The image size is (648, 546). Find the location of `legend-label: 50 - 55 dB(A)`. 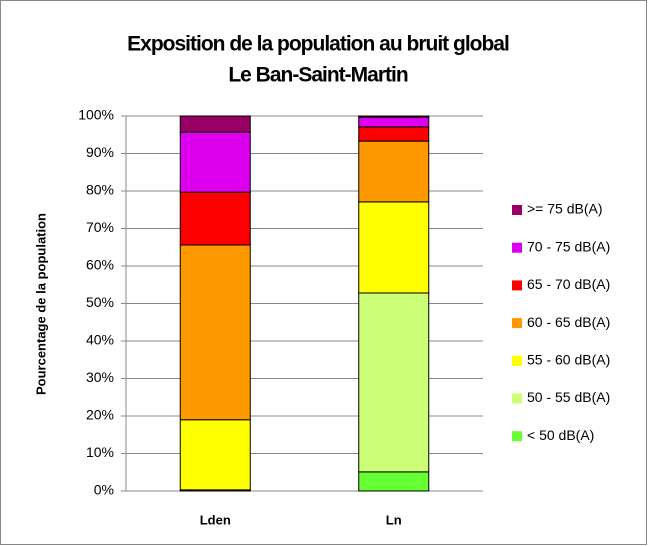

legend-label: 50 - 55 dB(A) is located at coordinates (568, 397).